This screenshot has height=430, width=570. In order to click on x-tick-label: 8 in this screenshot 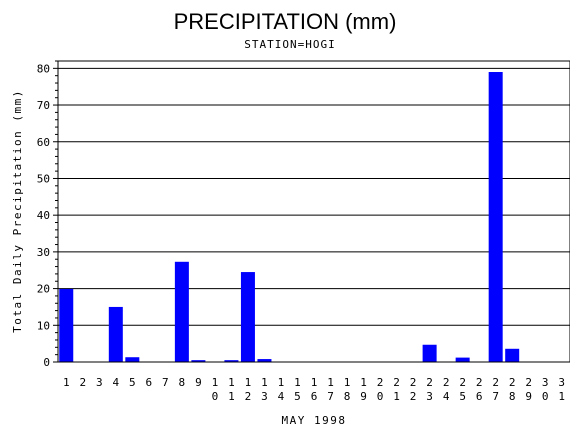, I will do `click(182, 382)`.